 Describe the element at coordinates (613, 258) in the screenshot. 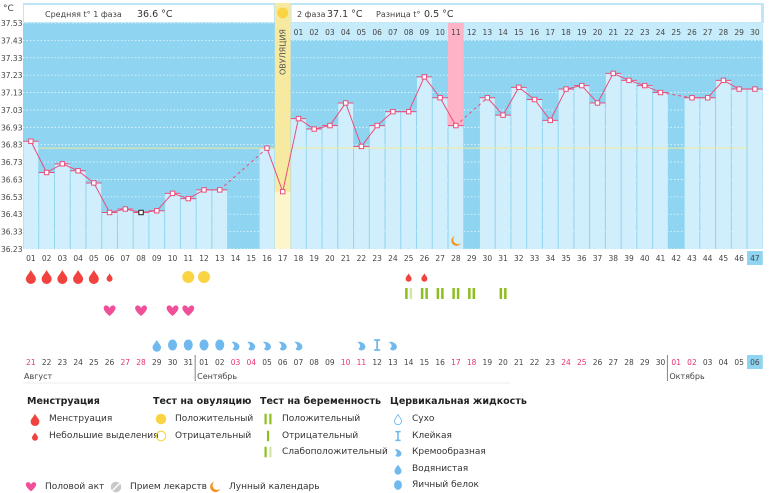

I see `cycle-day-label: 38` at that location.